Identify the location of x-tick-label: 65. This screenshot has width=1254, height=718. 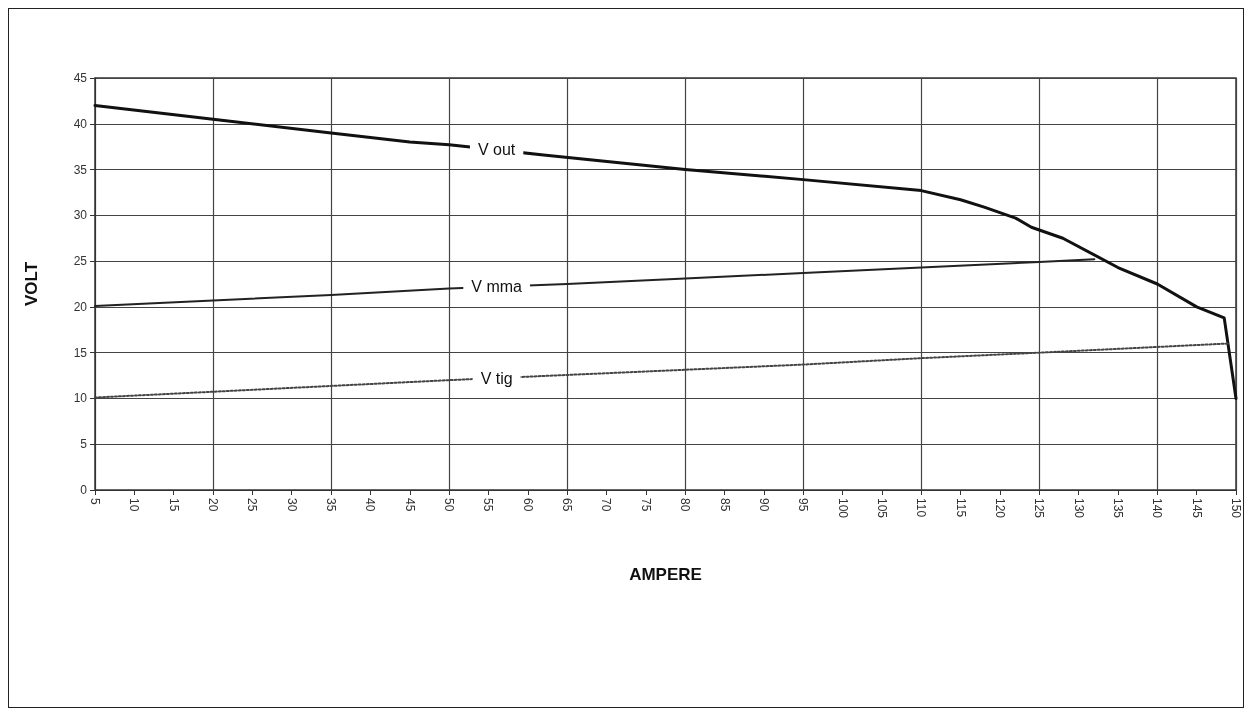
(567, 505).